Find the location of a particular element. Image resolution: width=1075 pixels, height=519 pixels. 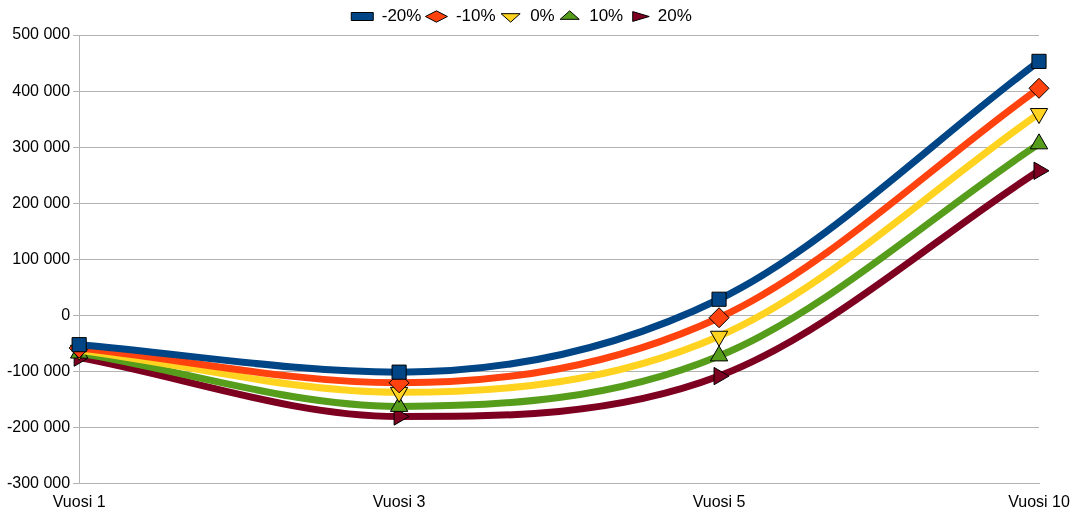

y-tick-label: 0 is located at coordinates (66, 314).